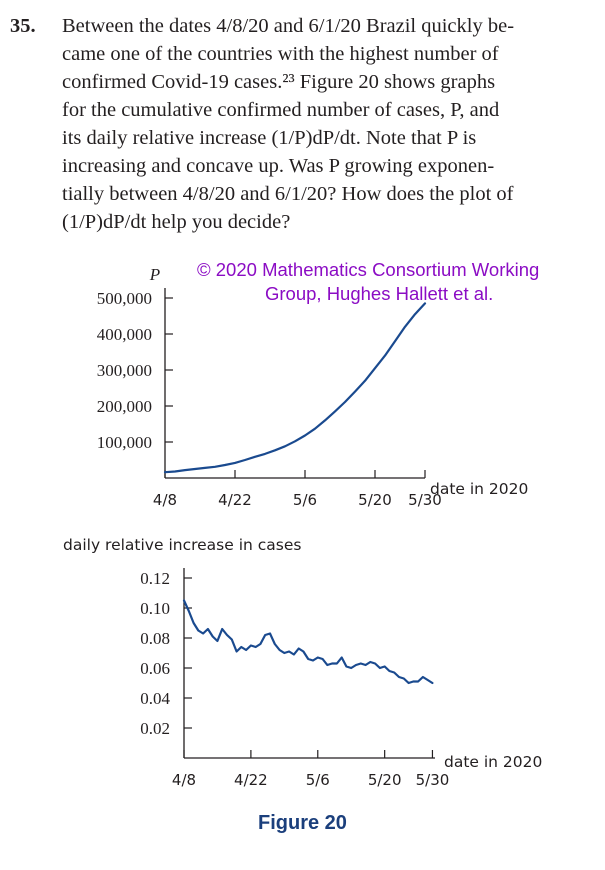  I want to click on chart2-y-tick-label: 0.08, so click(155, 638).